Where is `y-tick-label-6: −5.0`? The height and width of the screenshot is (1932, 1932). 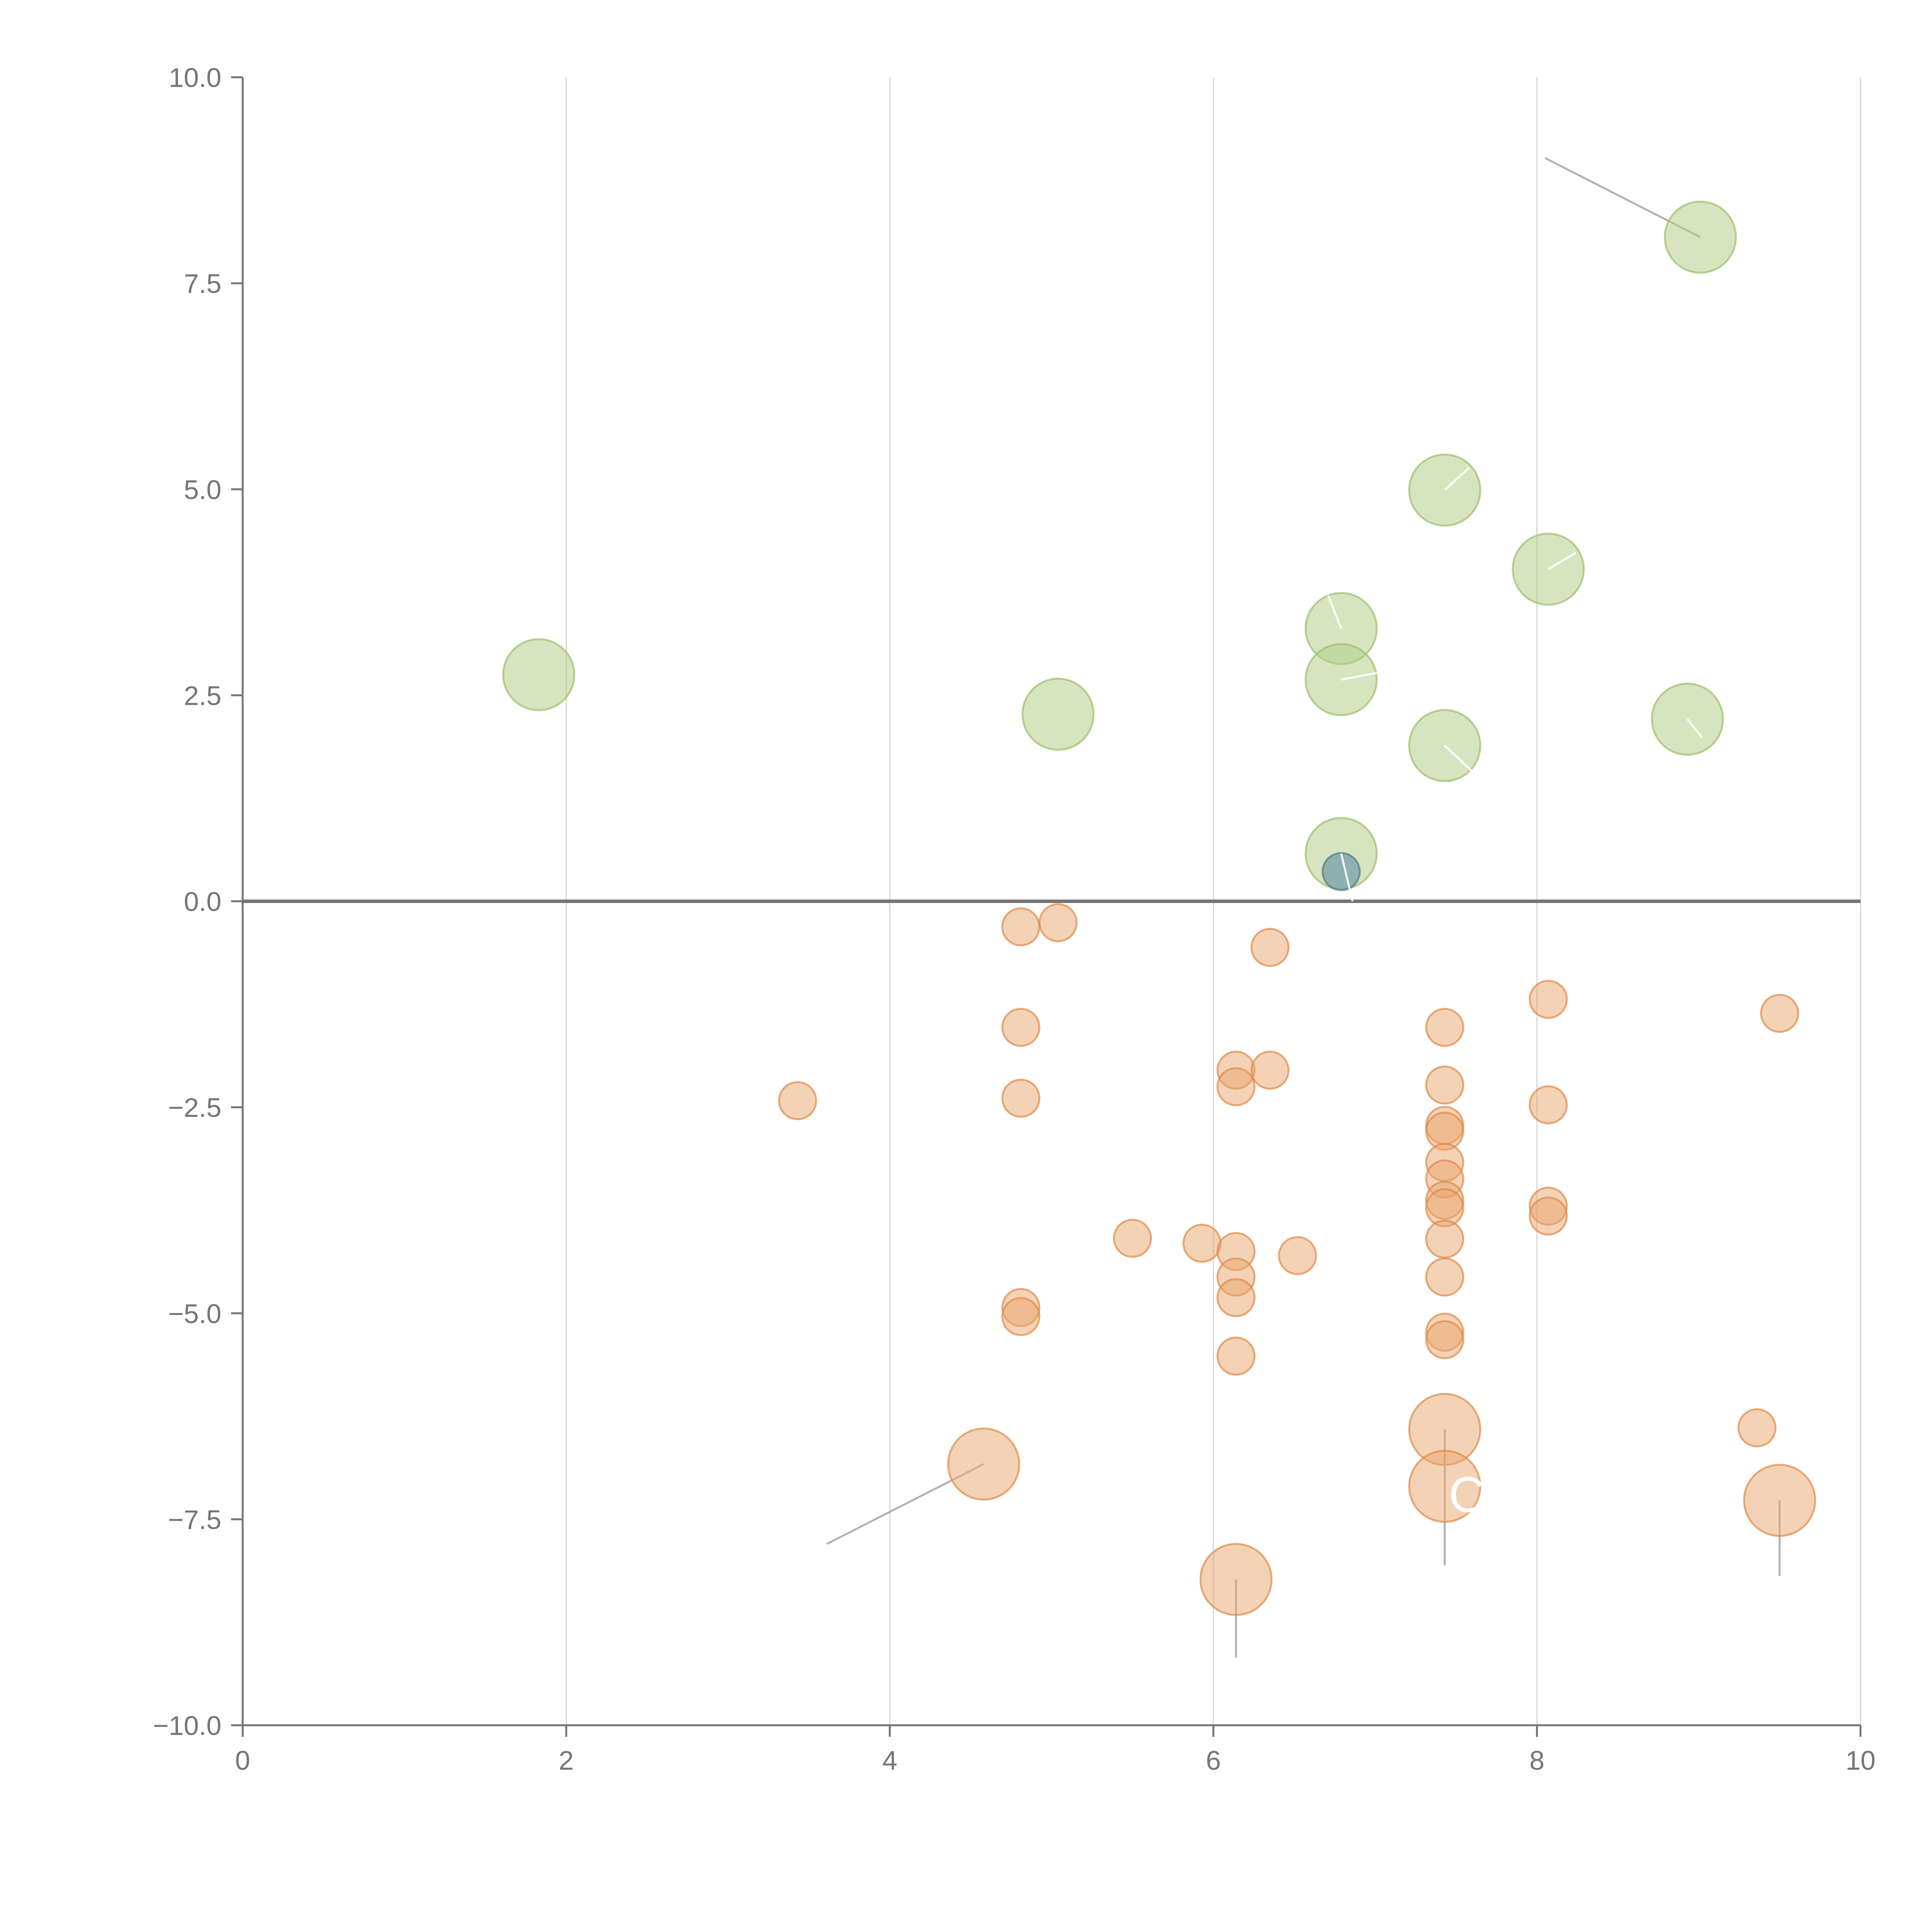 y-tick-label-6: −5.0 is located at coordinates (194, 1314).